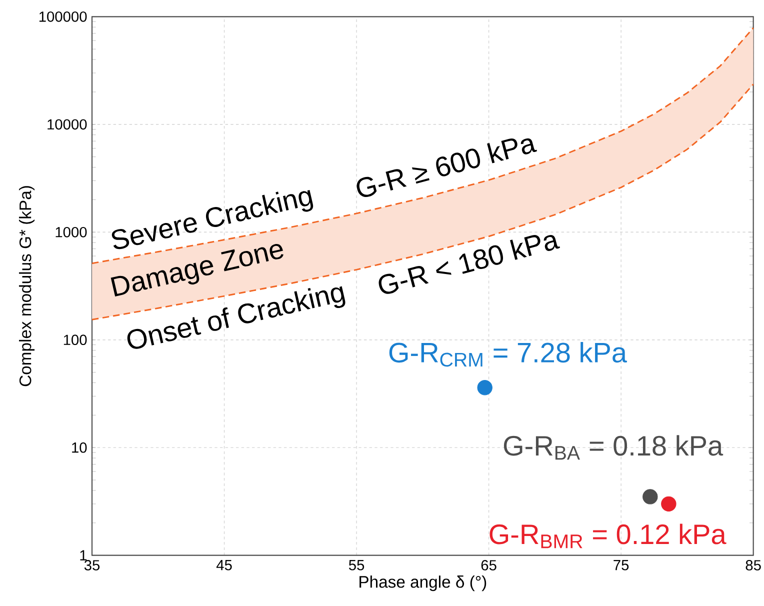 This screenshot has height=606, width=764. Describe the element at coordinates (224, 565) in the screenshot. I see `x-tick-label: 45` at that location.